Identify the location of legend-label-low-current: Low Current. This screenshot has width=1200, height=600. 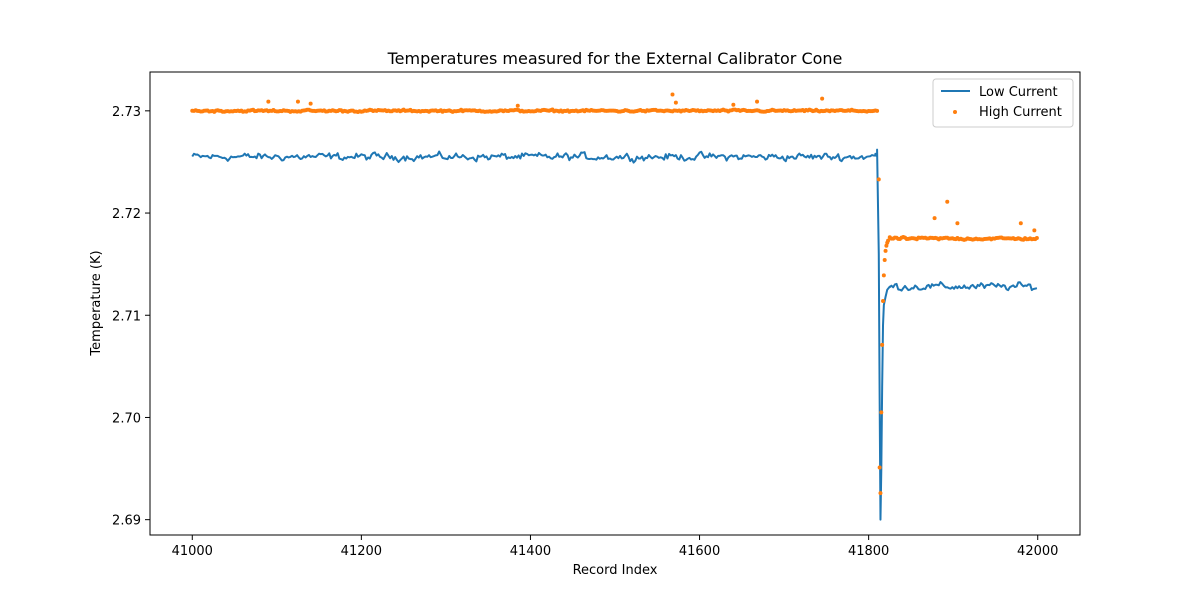
(1018, 92).